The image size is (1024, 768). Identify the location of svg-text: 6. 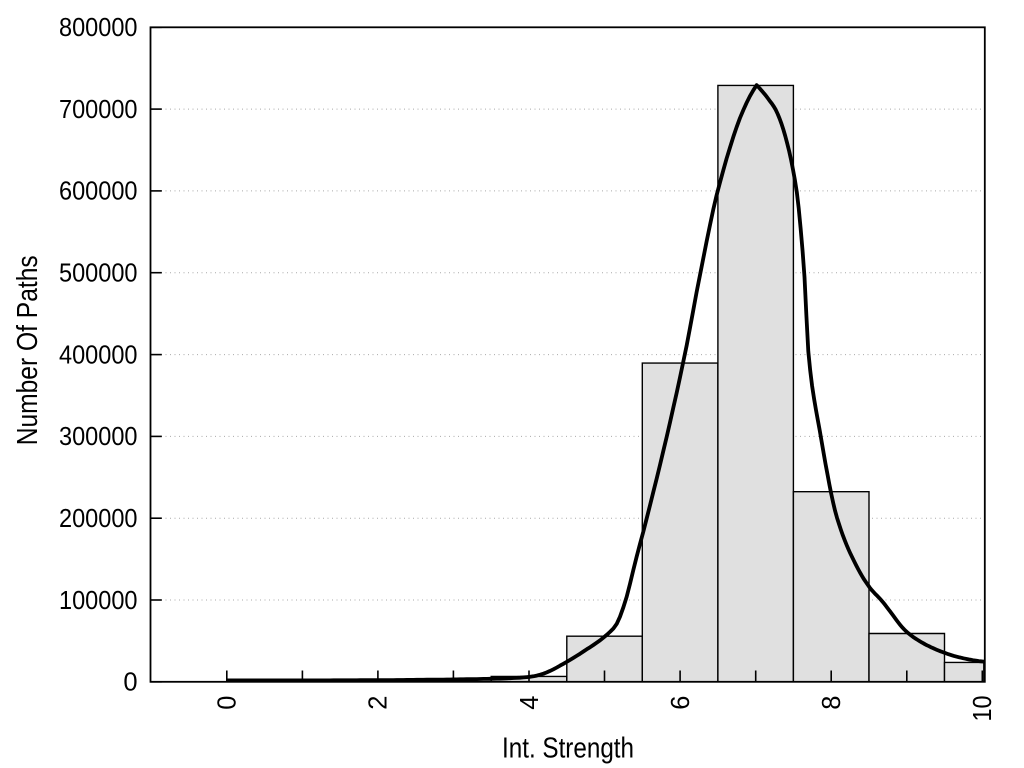
(681, 703).